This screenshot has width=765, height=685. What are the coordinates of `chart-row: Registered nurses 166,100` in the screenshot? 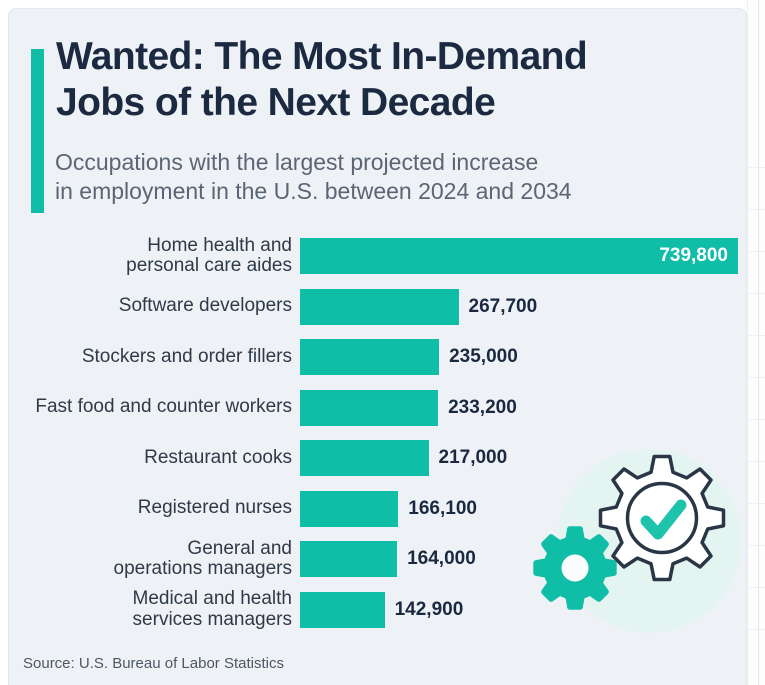 It's located at (386, 508).